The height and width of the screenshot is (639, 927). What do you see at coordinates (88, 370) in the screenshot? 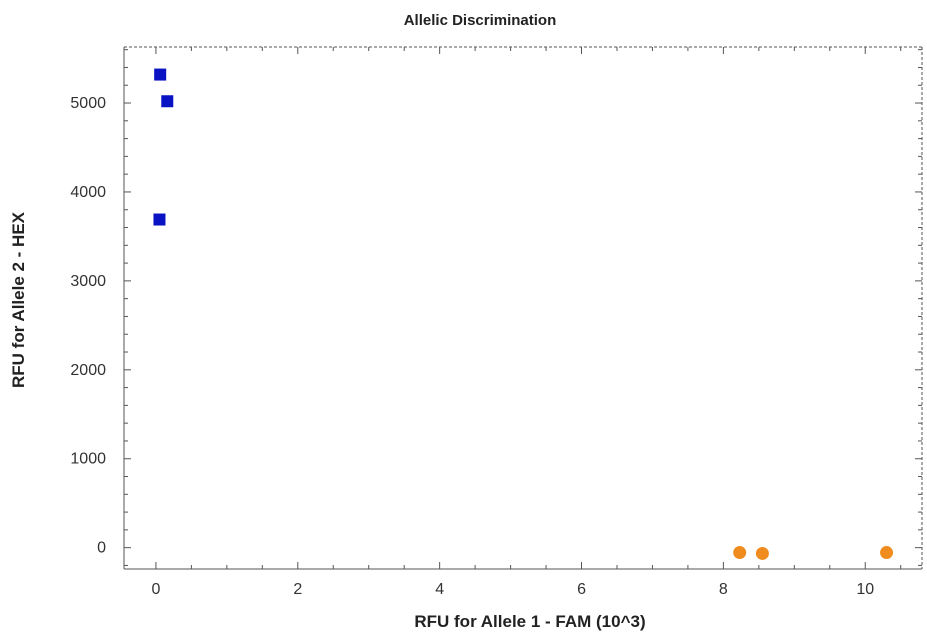
I see `y-tick-label: 2000` at bounding box center [88, 370].